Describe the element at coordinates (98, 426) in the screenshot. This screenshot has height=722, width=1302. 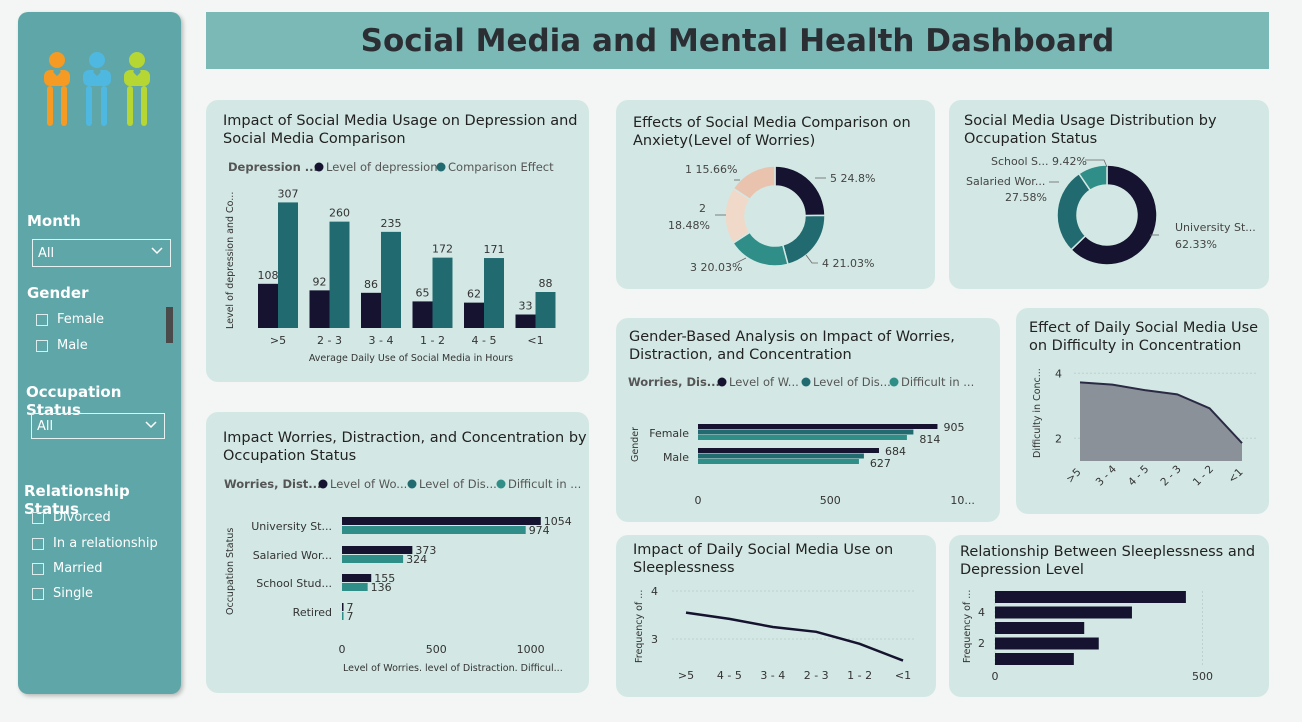
I see `occupation-dropdown: All` at that location.